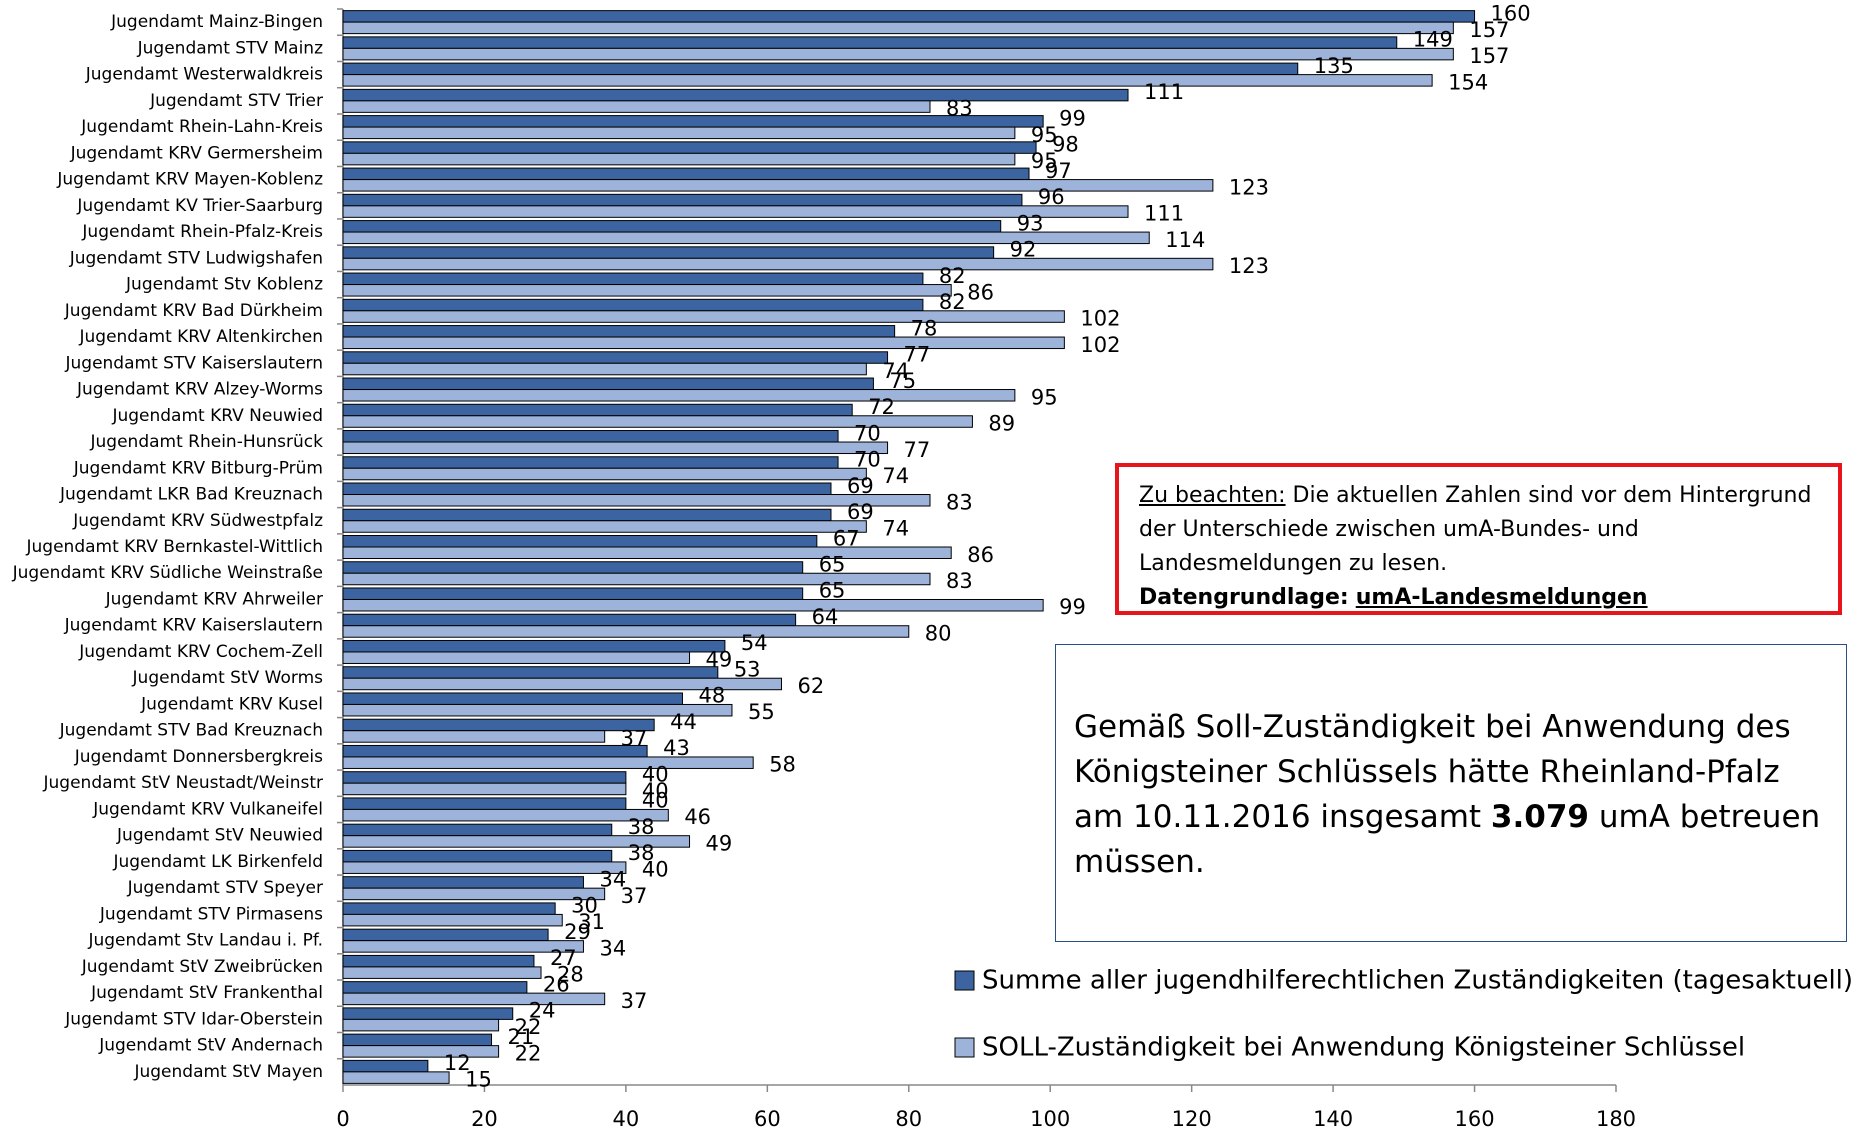  Describe the element at coordinates (193, 311) in the screenshot. I see `y-tick-label: Jugendamt KRV Bad Dürkheim` at that location.